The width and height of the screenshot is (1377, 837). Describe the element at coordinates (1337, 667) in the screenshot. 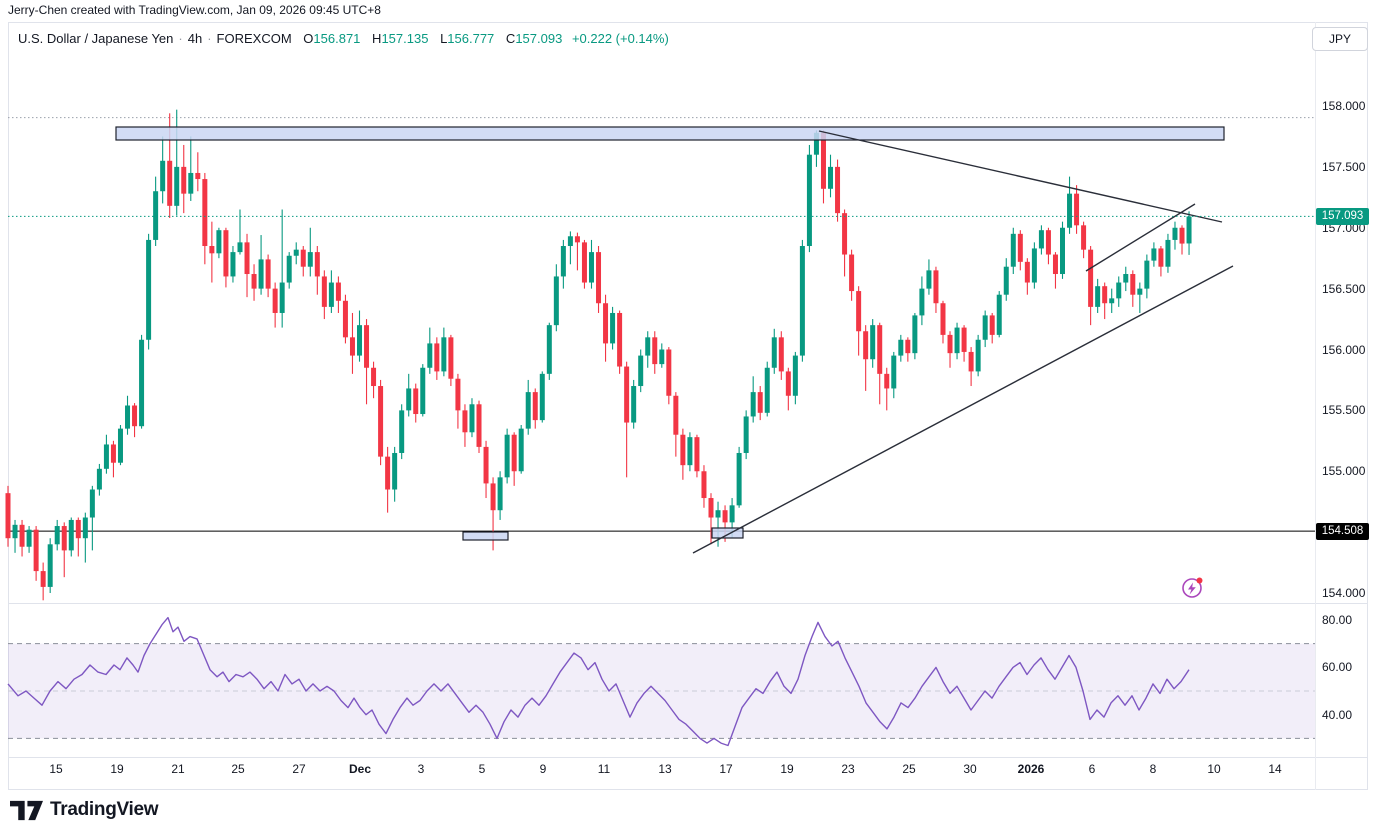

I see `rsi-tick-label: 60.00` at that location.